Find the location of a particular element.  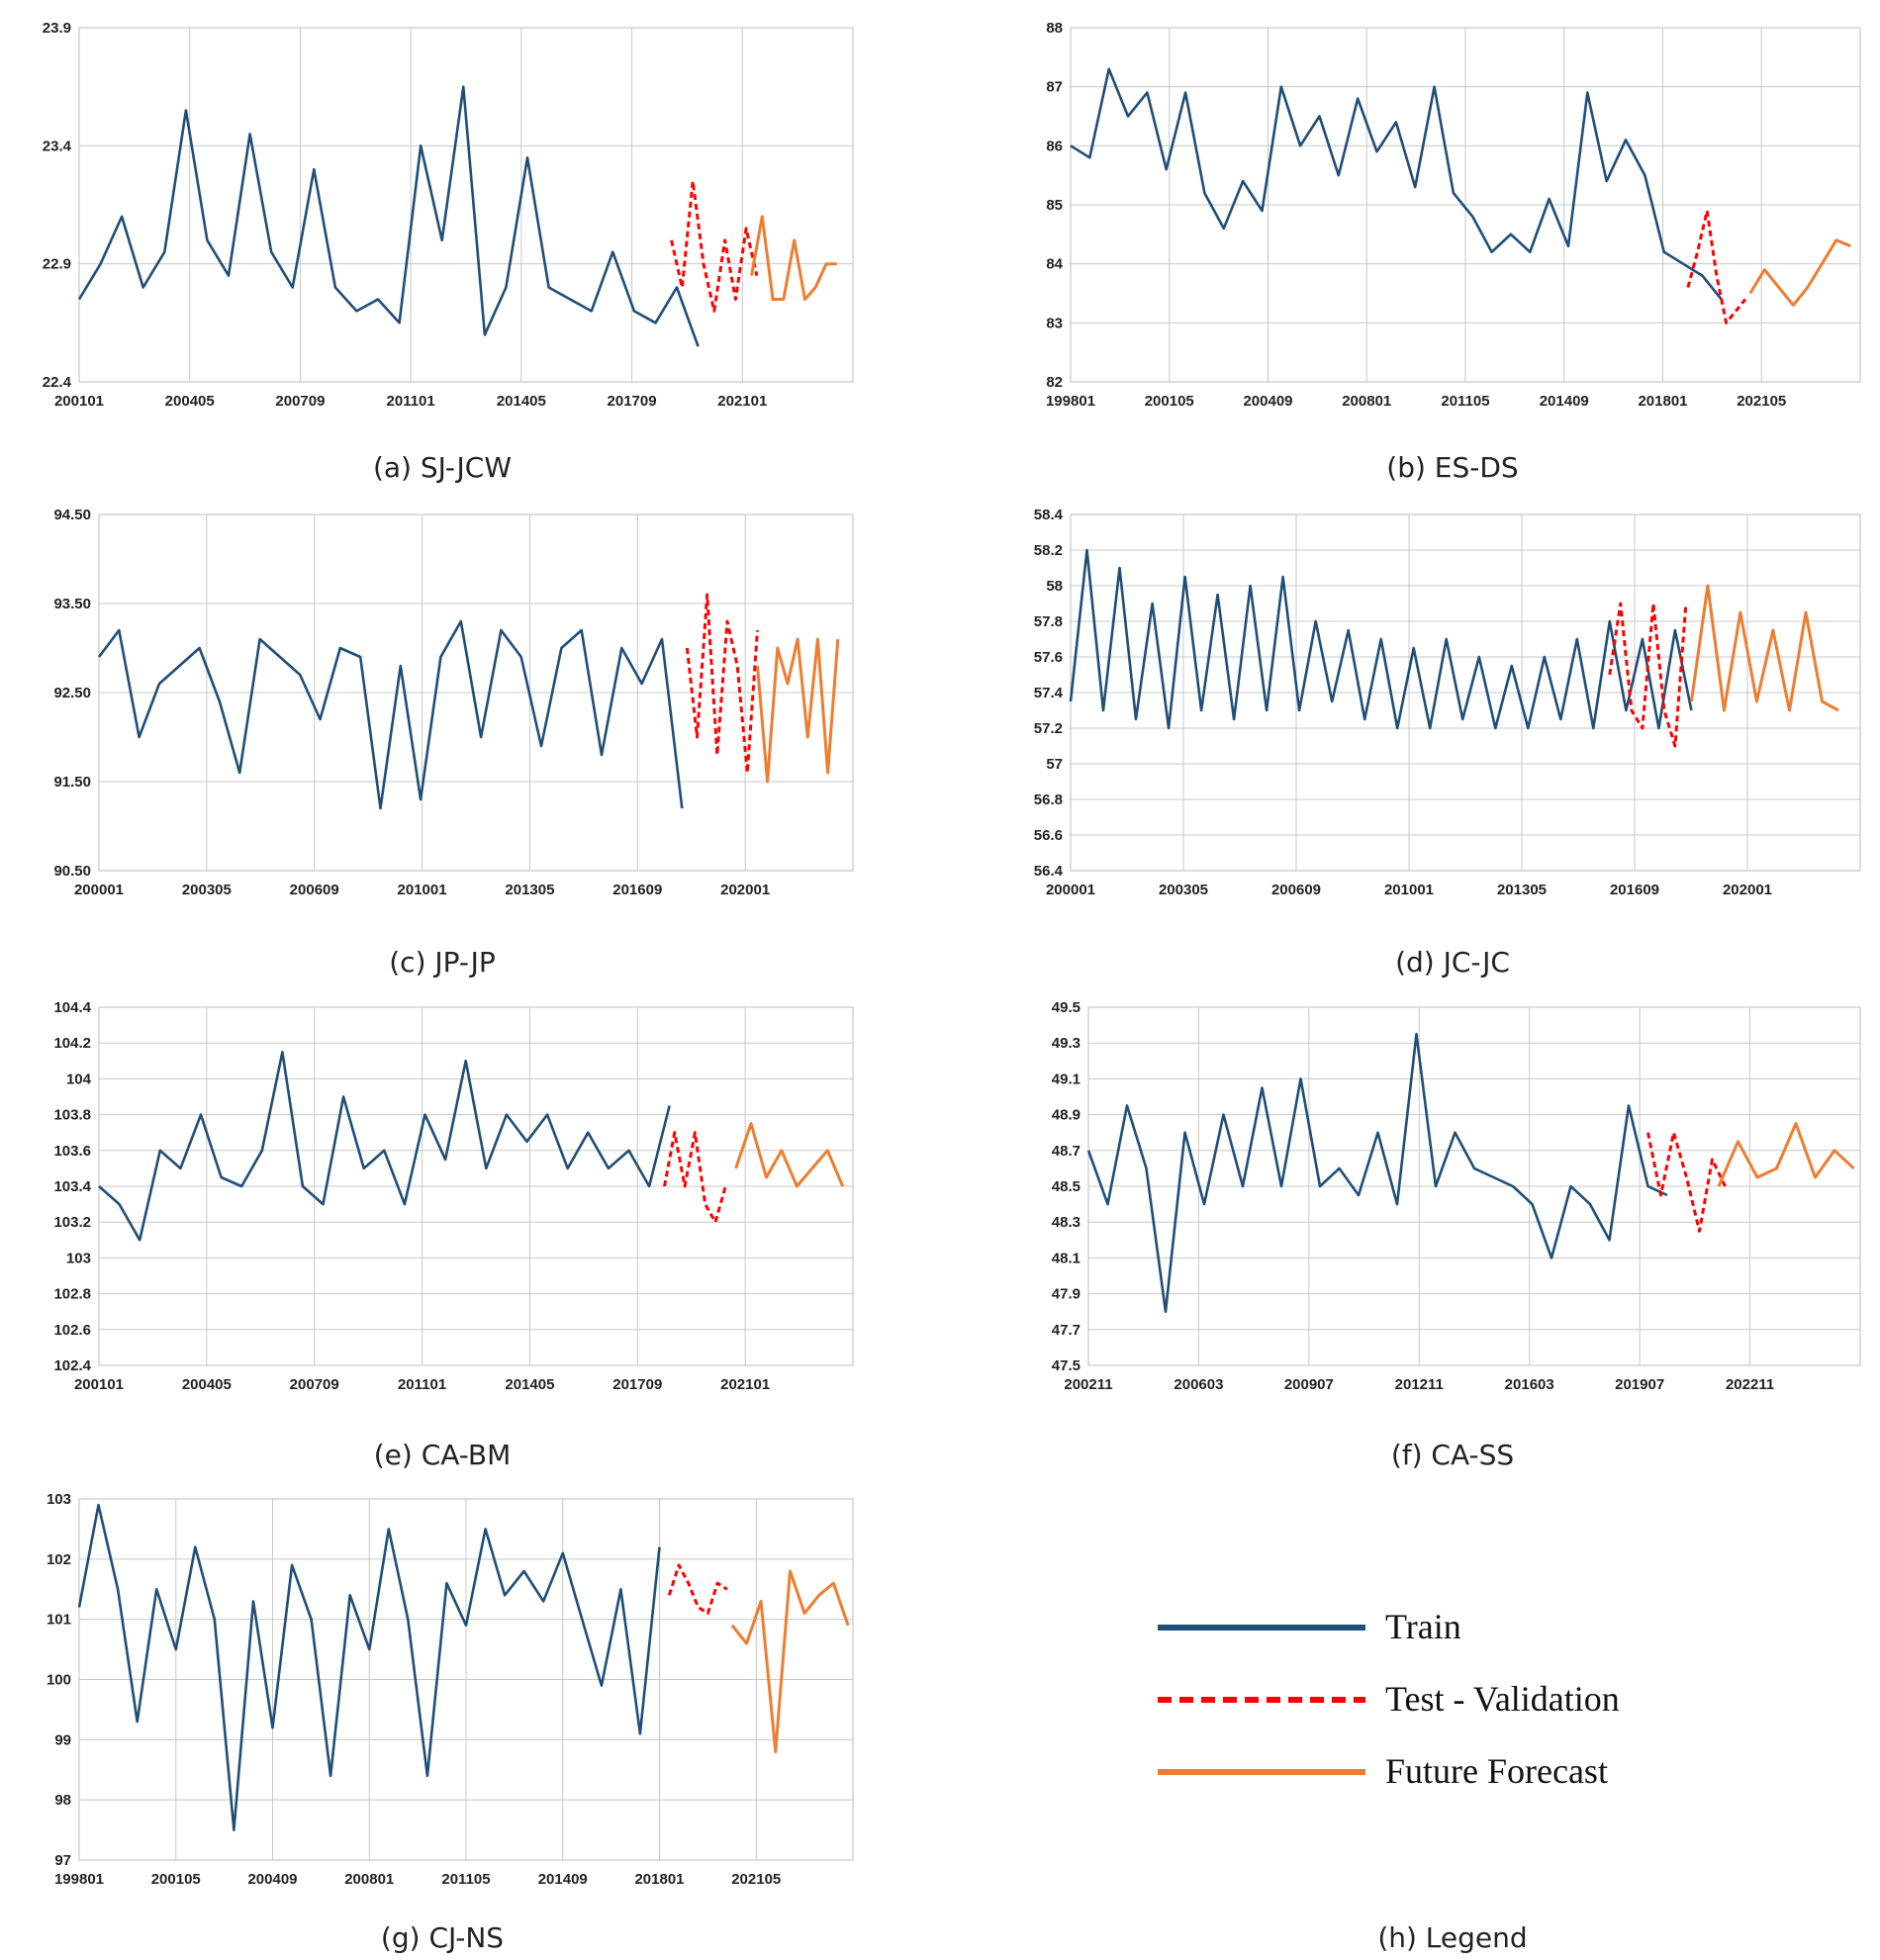

y-tick-label: 56.8 is located at coordinates (1049, 800).